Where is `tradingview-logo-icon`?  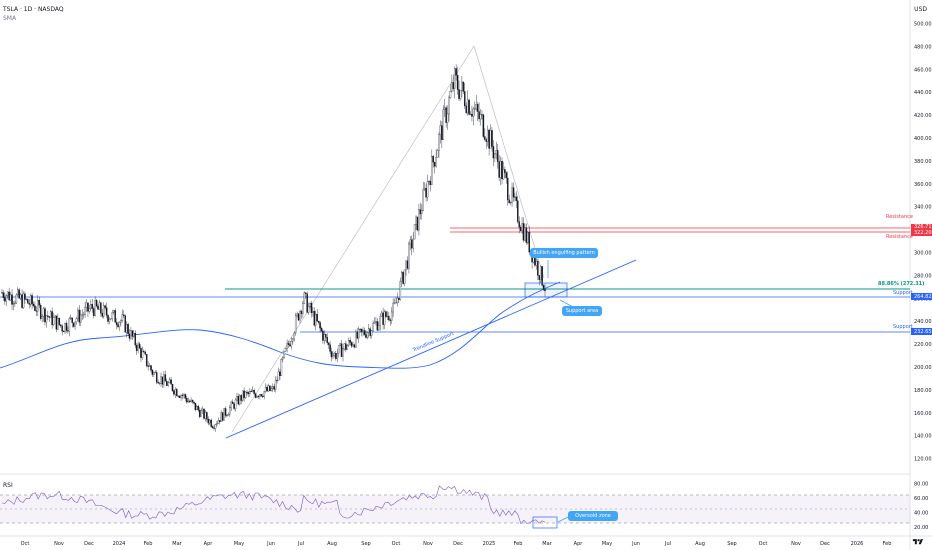
tradingview-logo-icon is located at coordinates (918, 542).